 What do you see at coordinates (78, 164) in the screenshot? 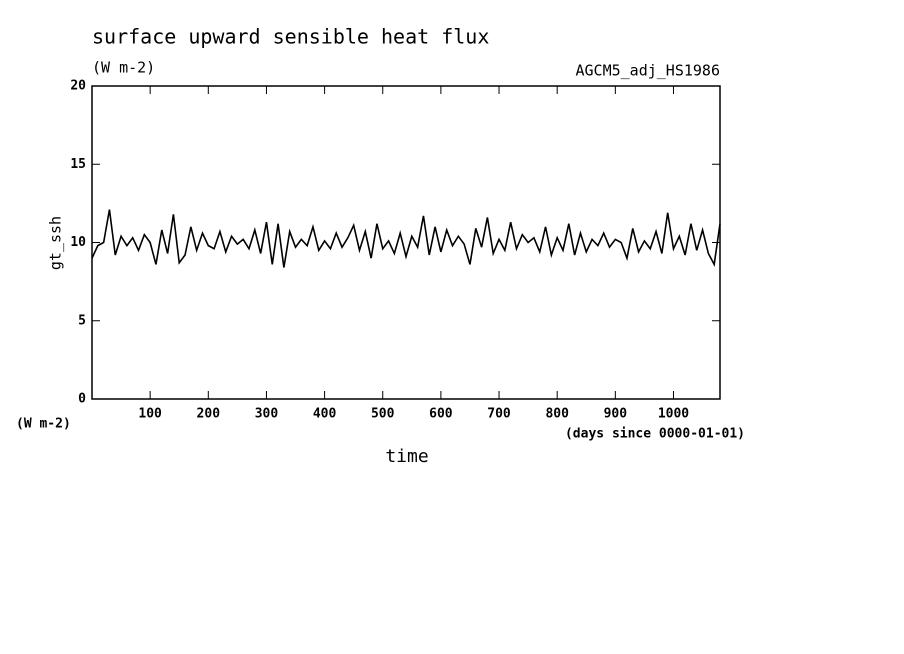
I see `y-tick-label: 15` at bounding box center [78, 164].